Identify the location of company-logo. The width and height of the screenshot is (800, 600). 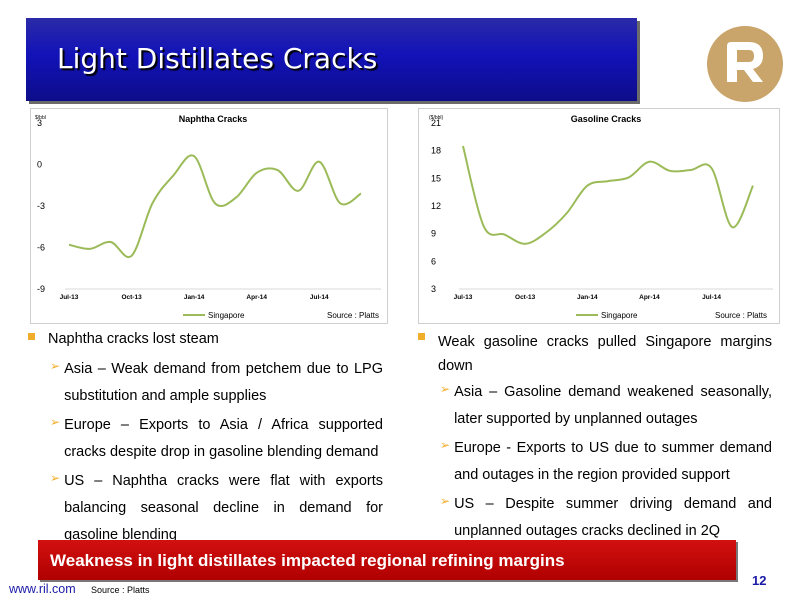
(745, 64).